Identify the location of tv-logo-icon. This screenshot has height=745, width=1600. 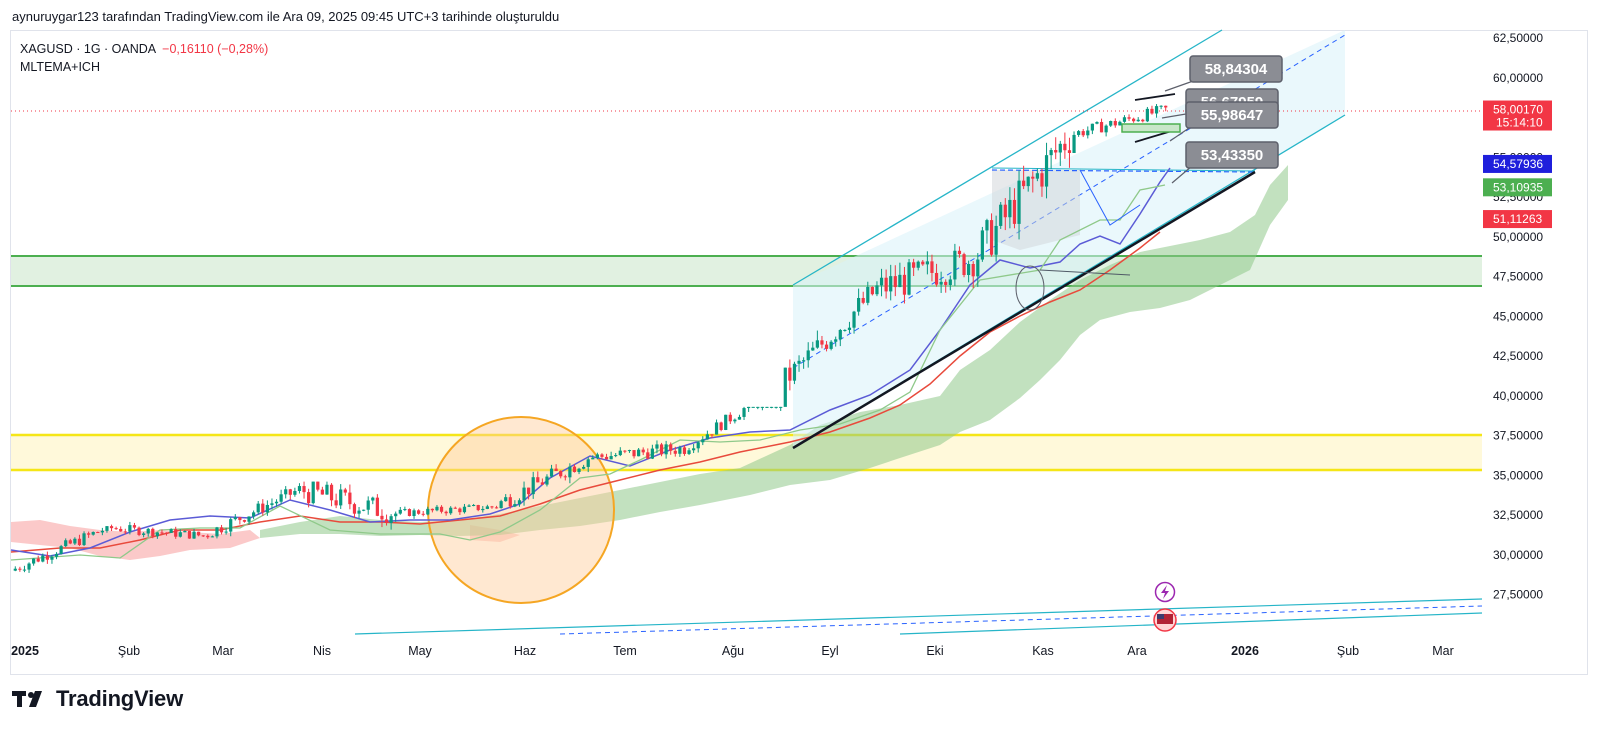
(27, 699).